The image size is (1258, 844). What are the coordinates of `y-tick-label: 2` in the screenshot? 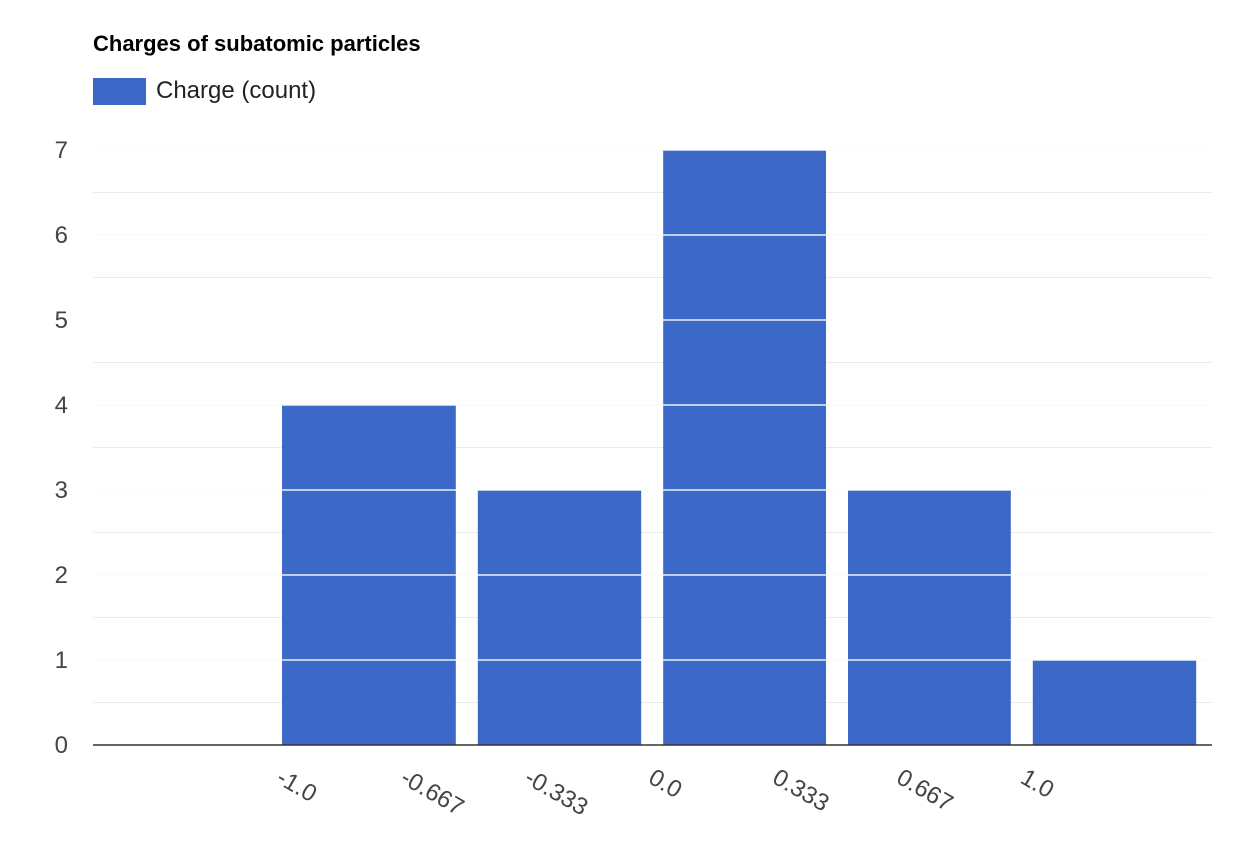 It's located at (61, 575).